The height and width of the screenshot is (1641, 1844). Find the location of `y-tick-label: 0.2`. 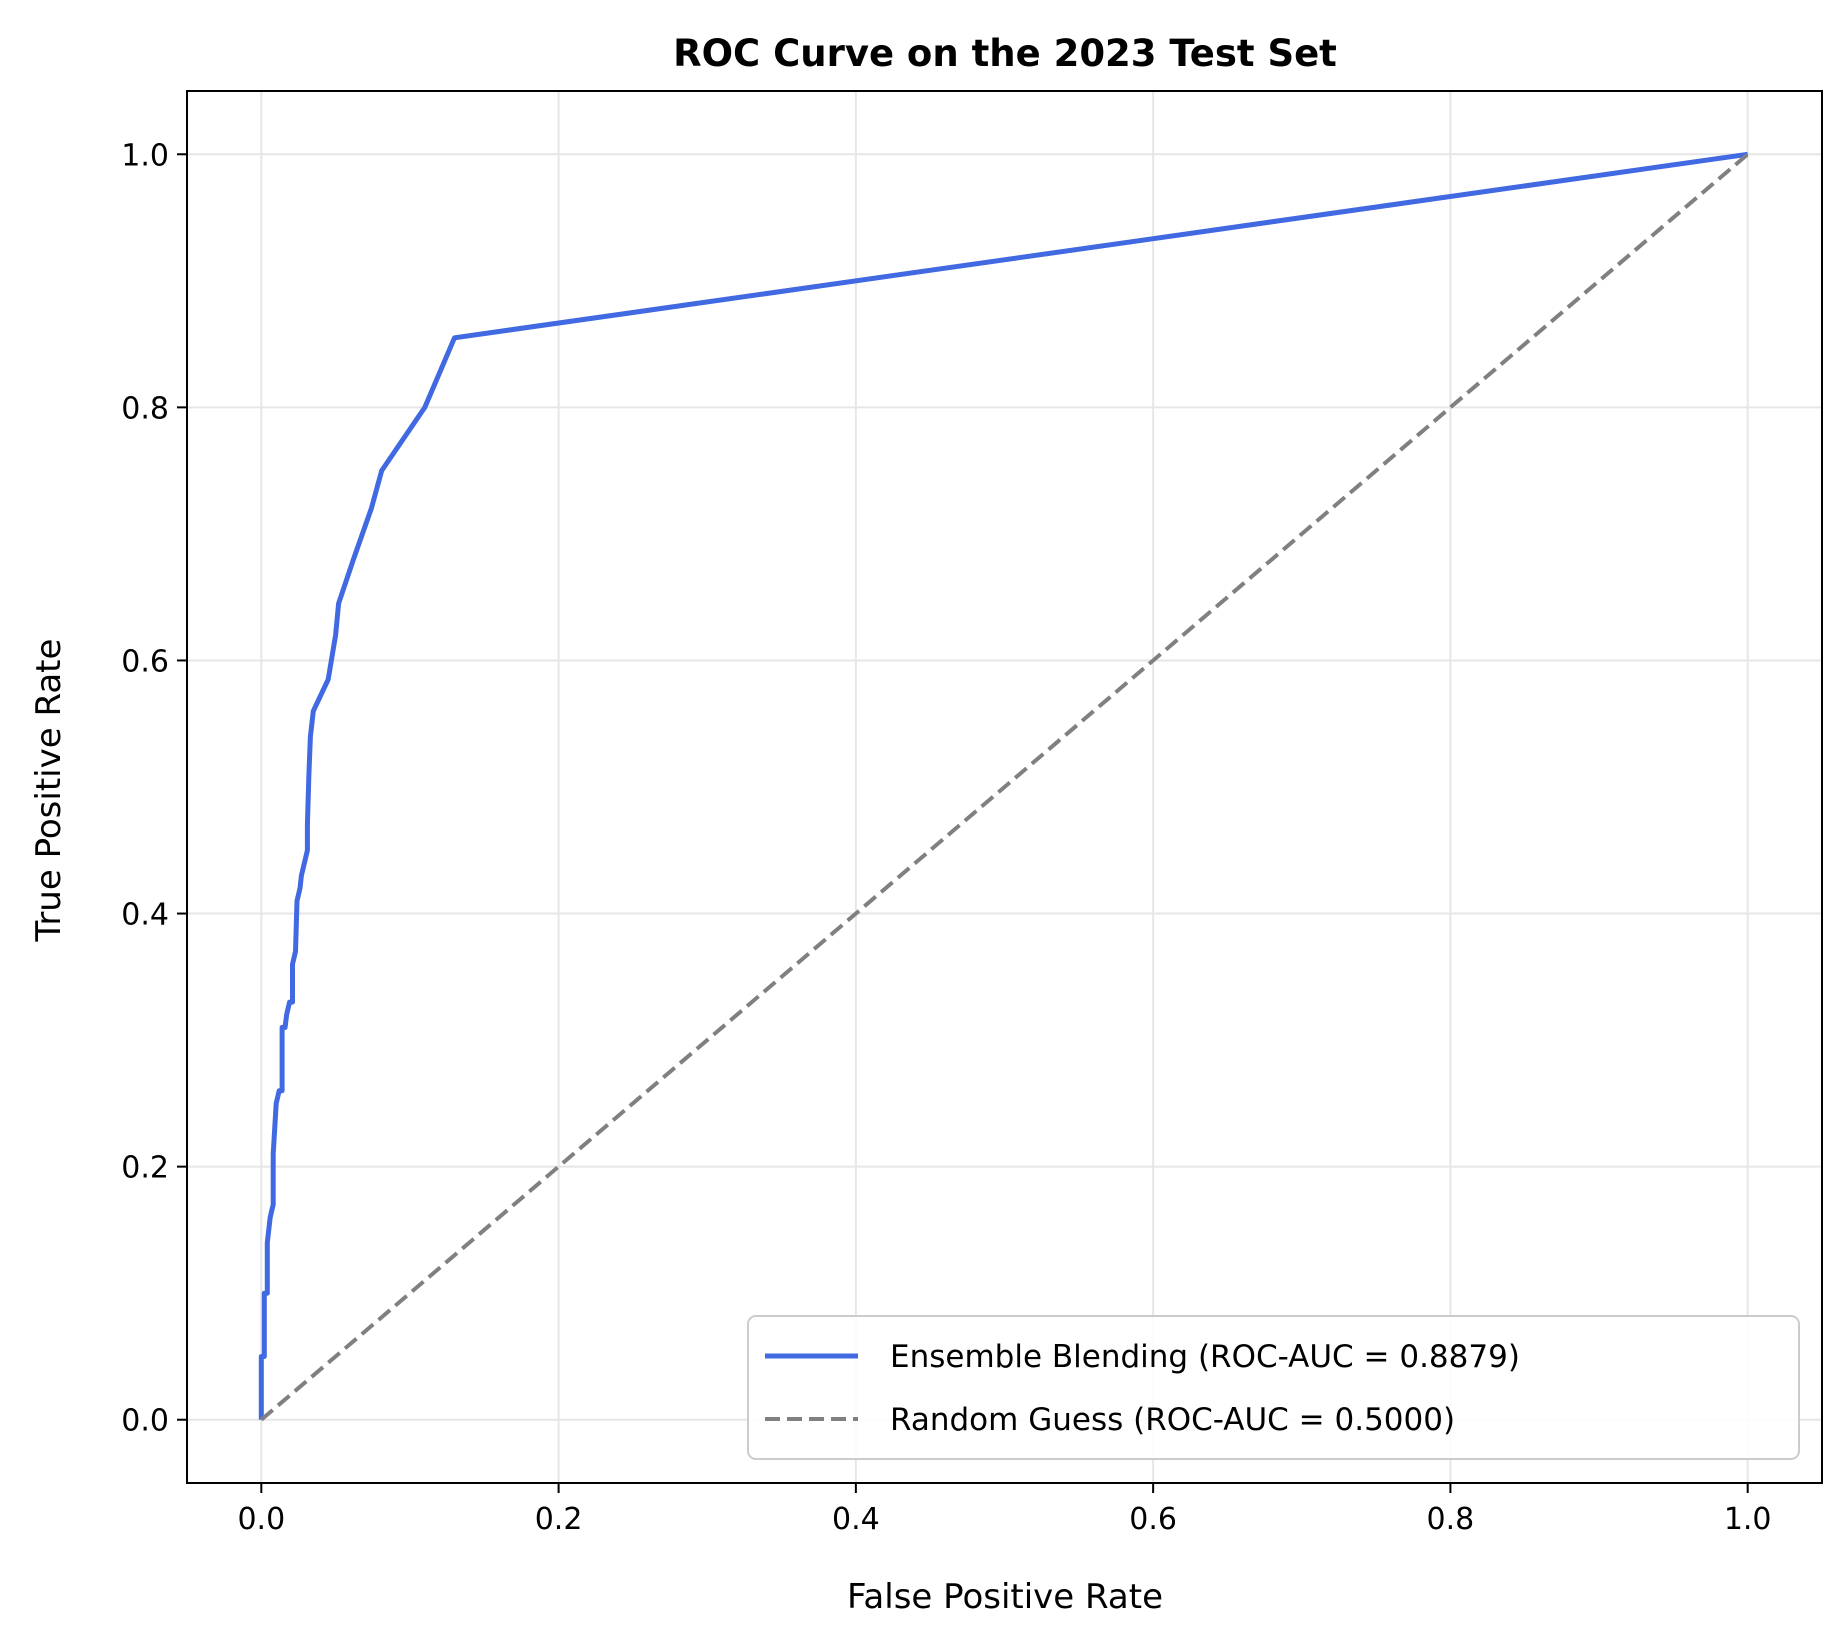

y-tick-label: 0.2 is located at coordinates (145, 1168).